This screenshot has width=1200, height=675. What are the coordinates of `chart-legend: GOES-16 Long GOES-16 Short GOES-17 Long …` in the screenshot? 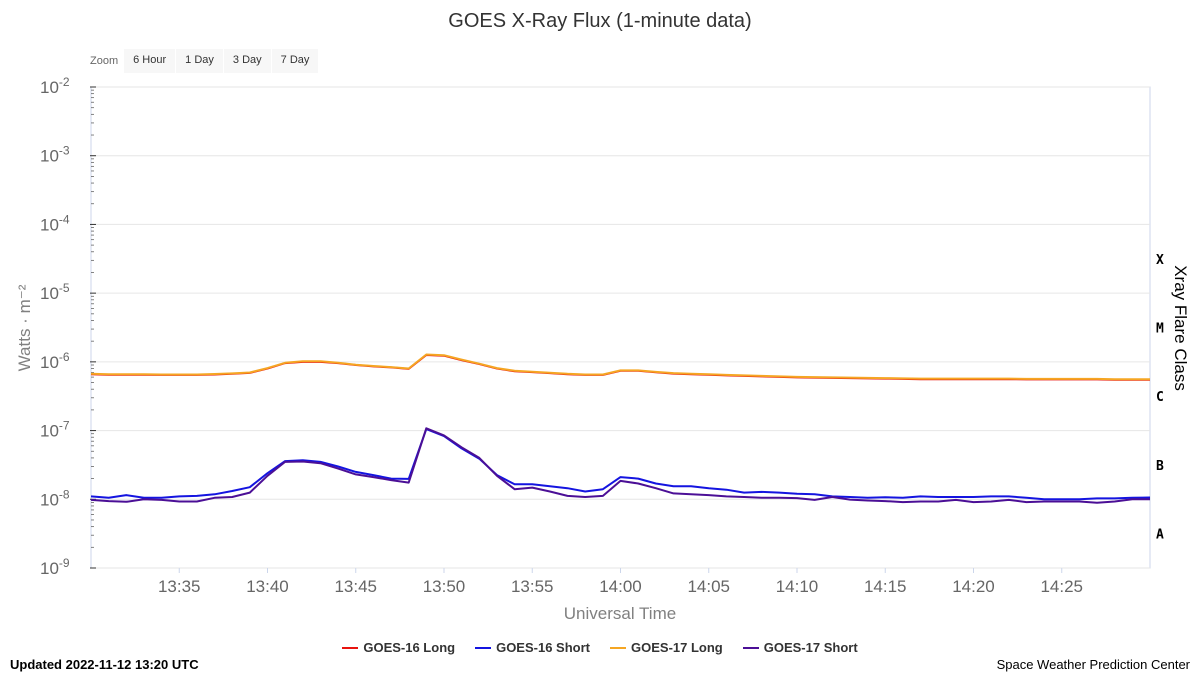 It's located at (600, 647).